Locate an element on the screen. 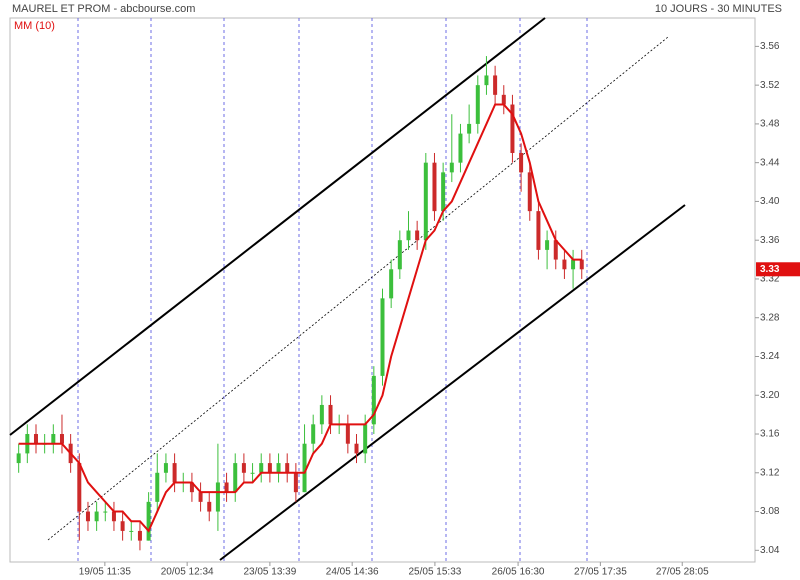 The height and width of the screenshot is (580, 800). chart-subtitle: 10 JOURS - 30 MINUTES is located at coordinates (718, 9).